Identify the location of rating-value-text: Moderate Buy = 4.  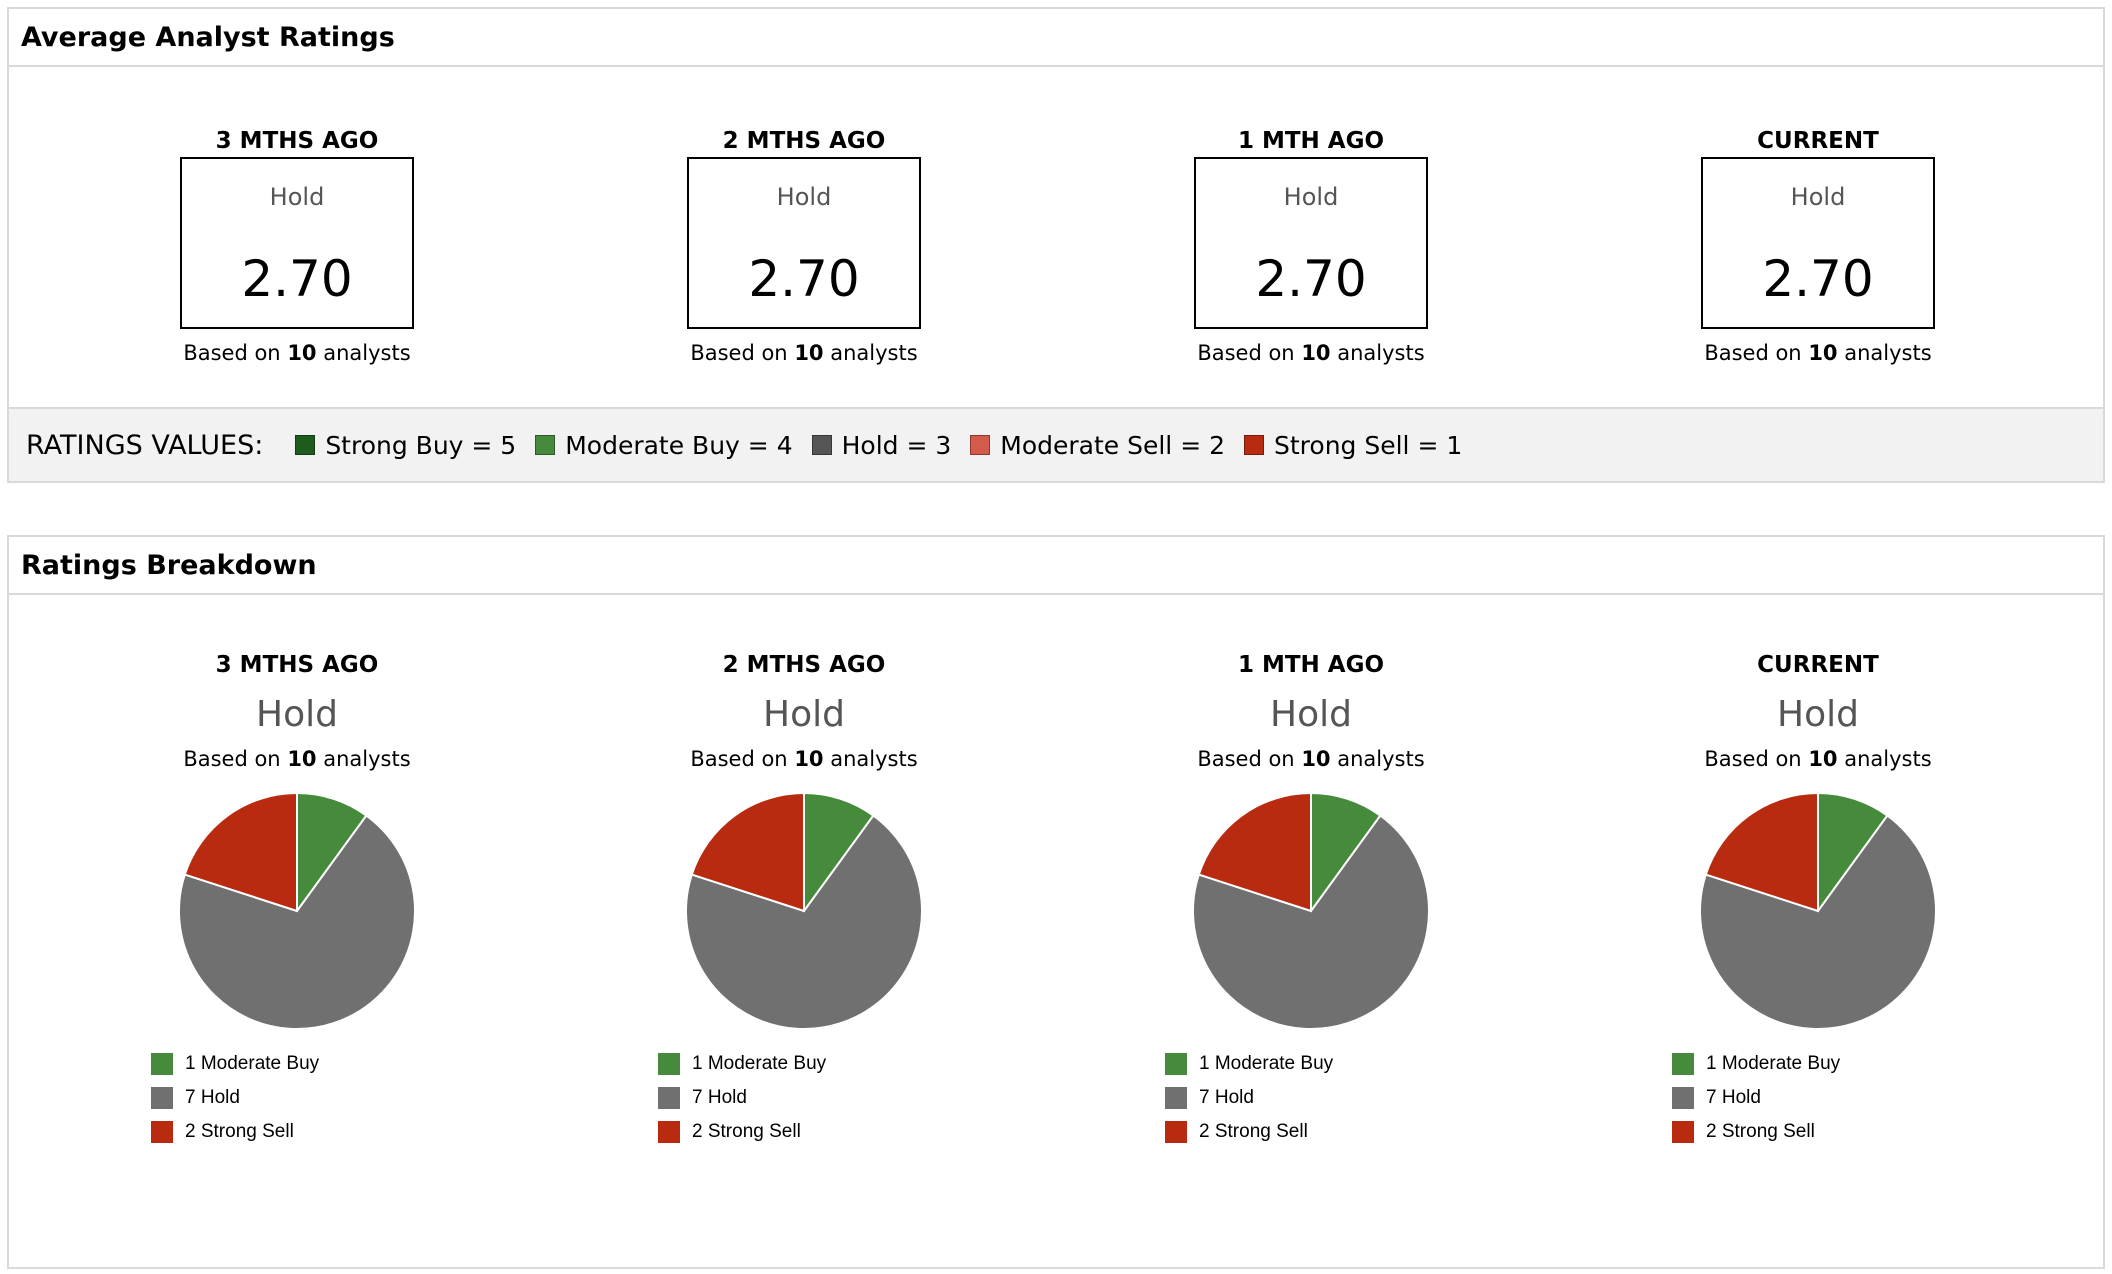
(679, 445).